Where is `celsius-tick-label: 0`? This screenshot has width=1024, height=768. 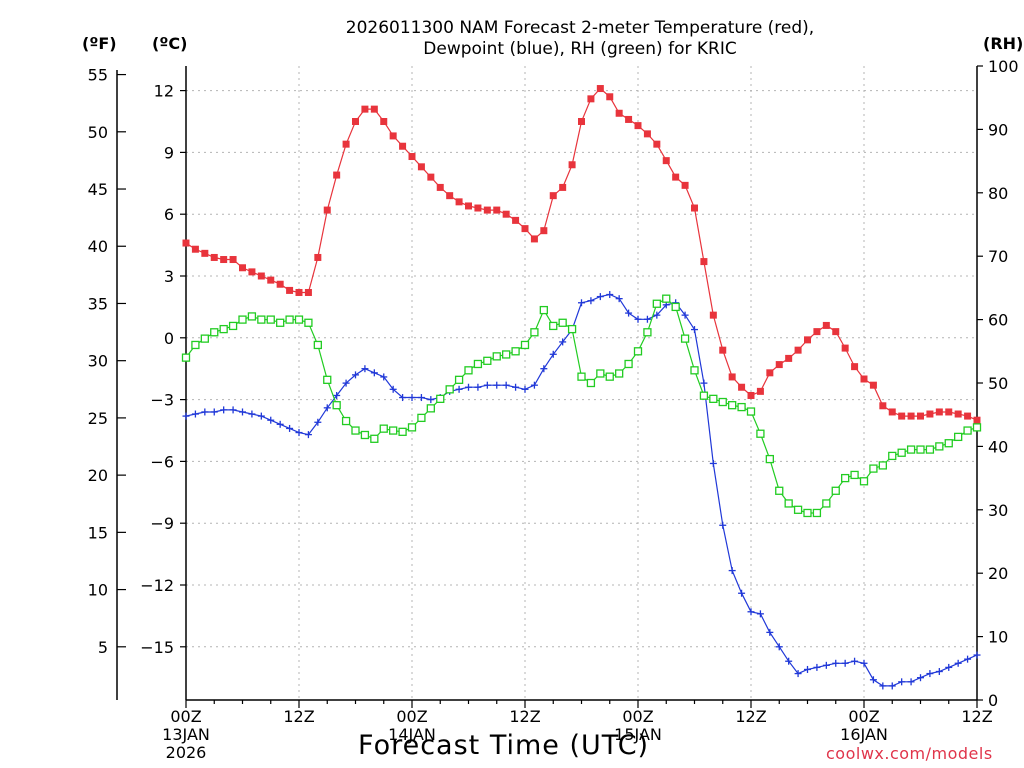
celsius-tick-label: 0 is located at coordinates (169, 338).